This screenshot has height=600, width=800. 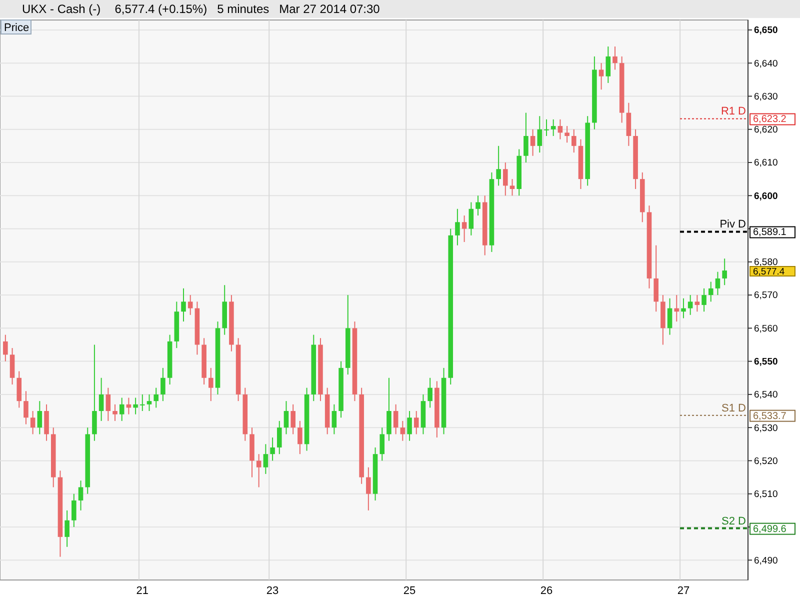 What do you see at coordinates (766, 461) in the screenshot?
I see `y-tick-label: 6,520` at bounding box center [766, 461].